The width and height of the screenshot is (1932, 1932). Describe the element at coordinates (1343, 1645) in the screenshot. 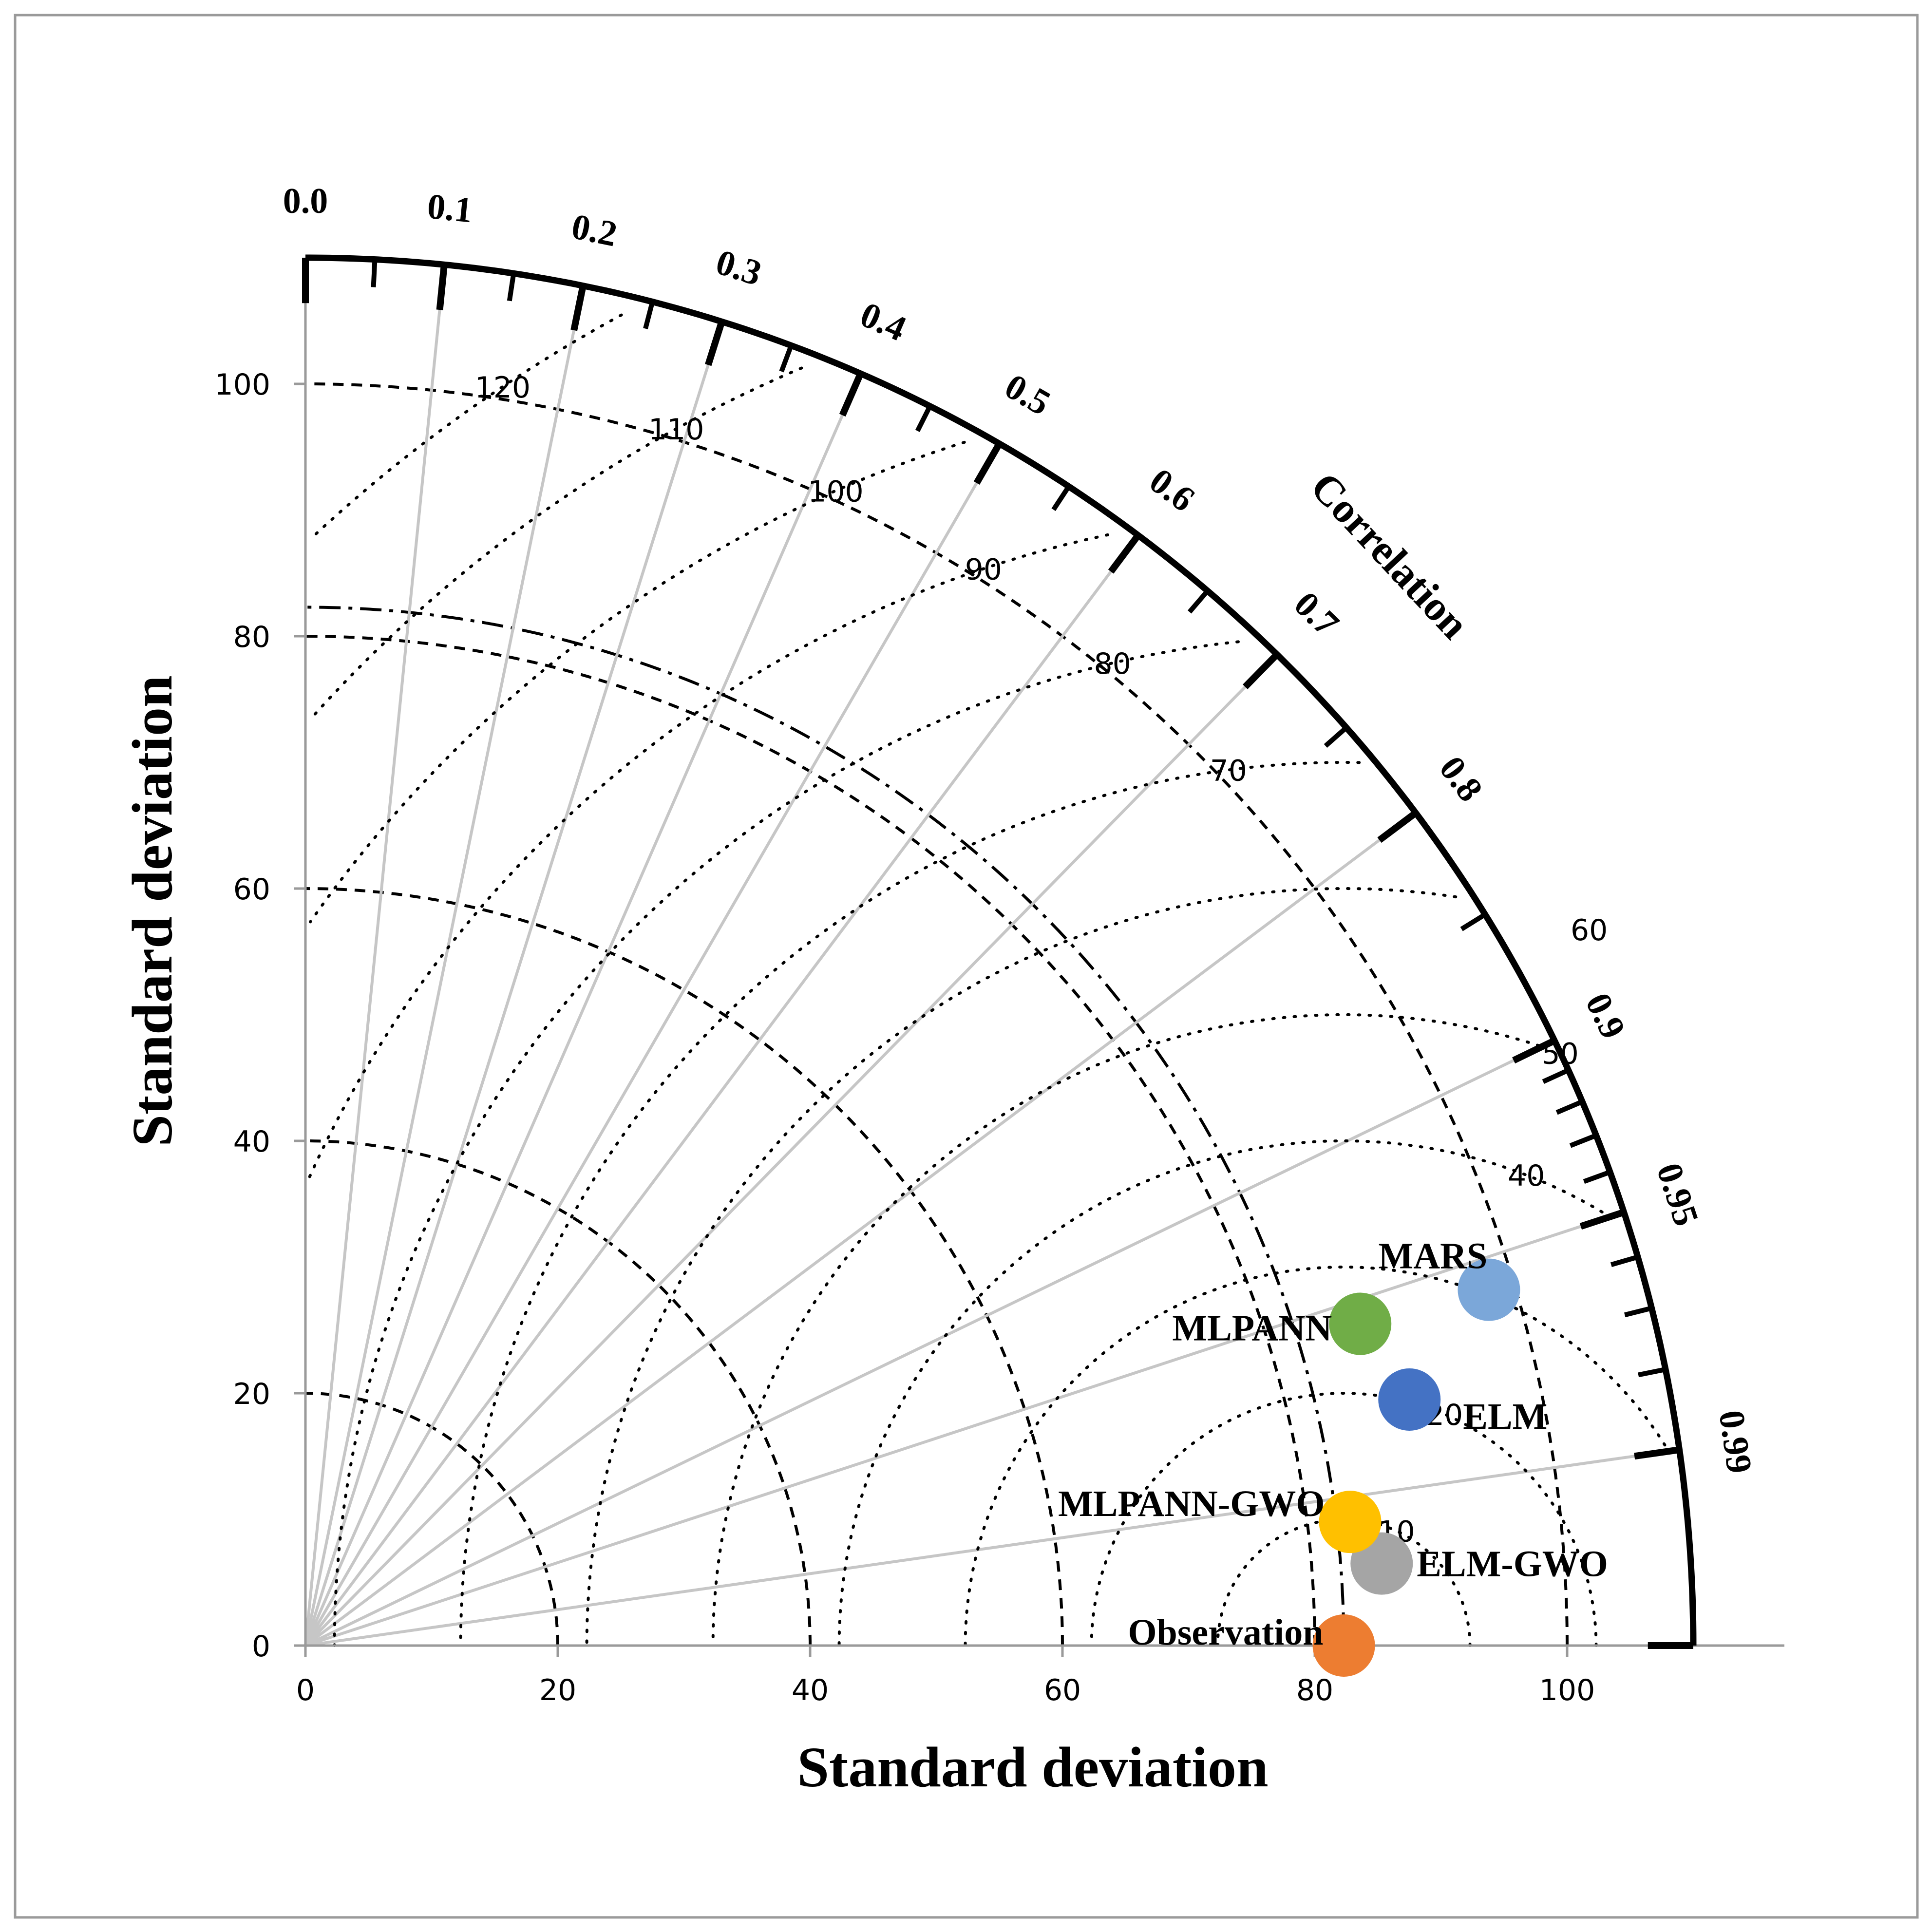

I see `point-observation` at that location.